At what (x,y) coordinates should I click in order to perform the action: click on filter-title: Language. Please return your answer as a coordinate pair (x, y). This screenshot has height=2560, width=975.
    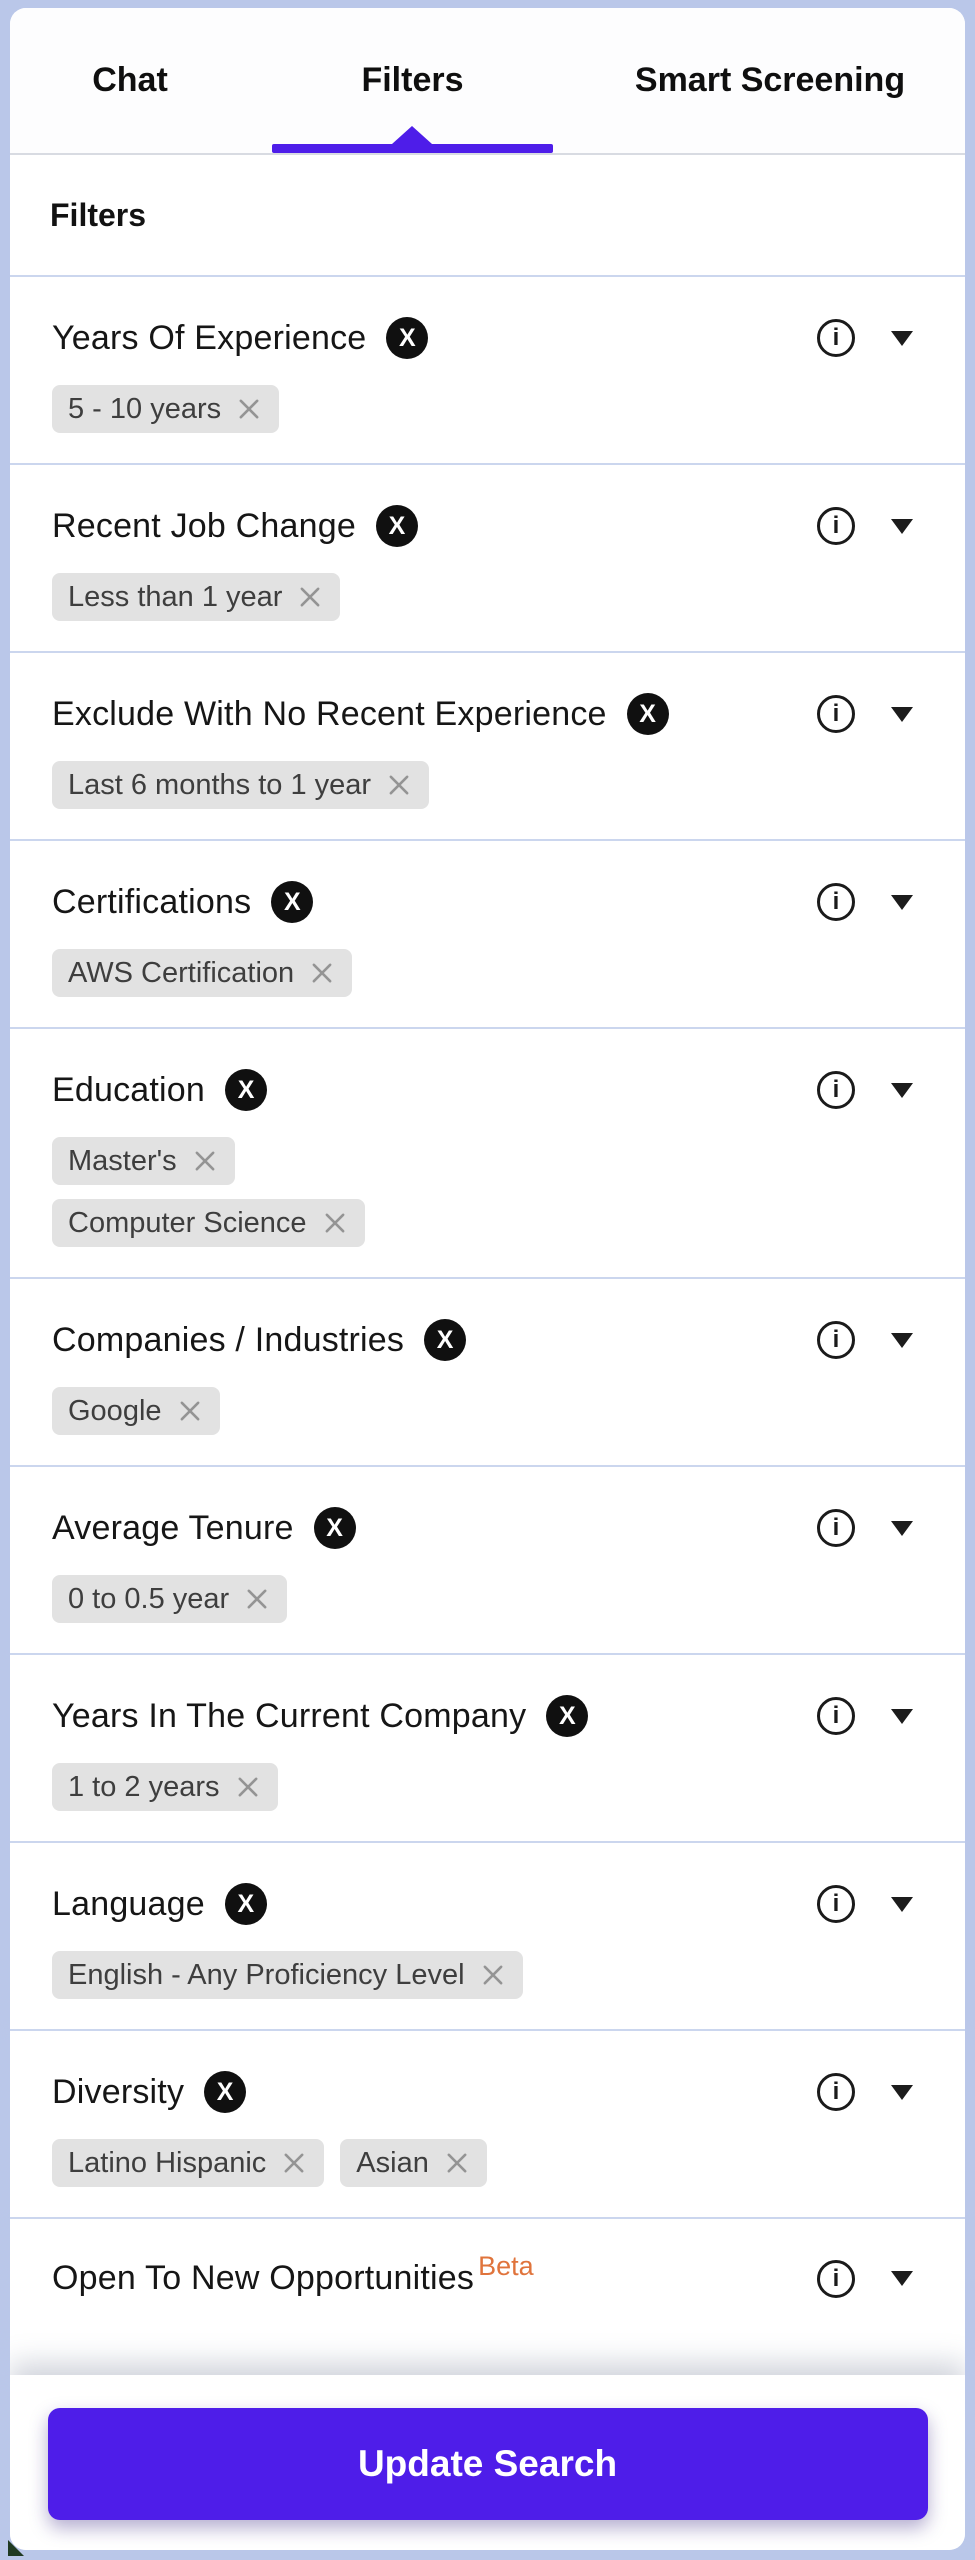
    Looking at the image, I should click on (128, 1903).